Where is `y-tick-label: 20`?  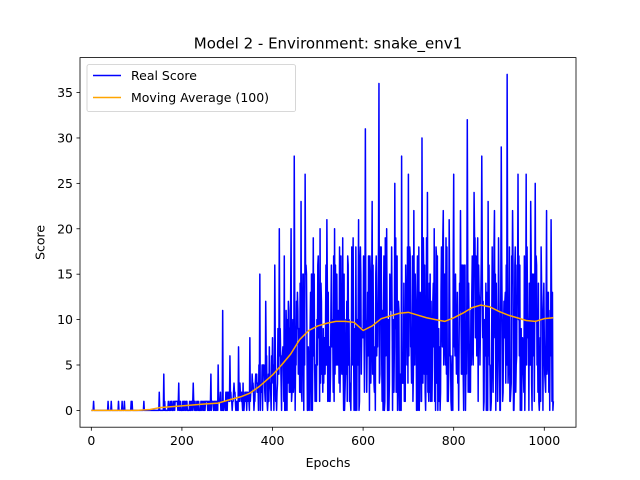 y-tick-label: 20 is located at coordinates (65, 228).